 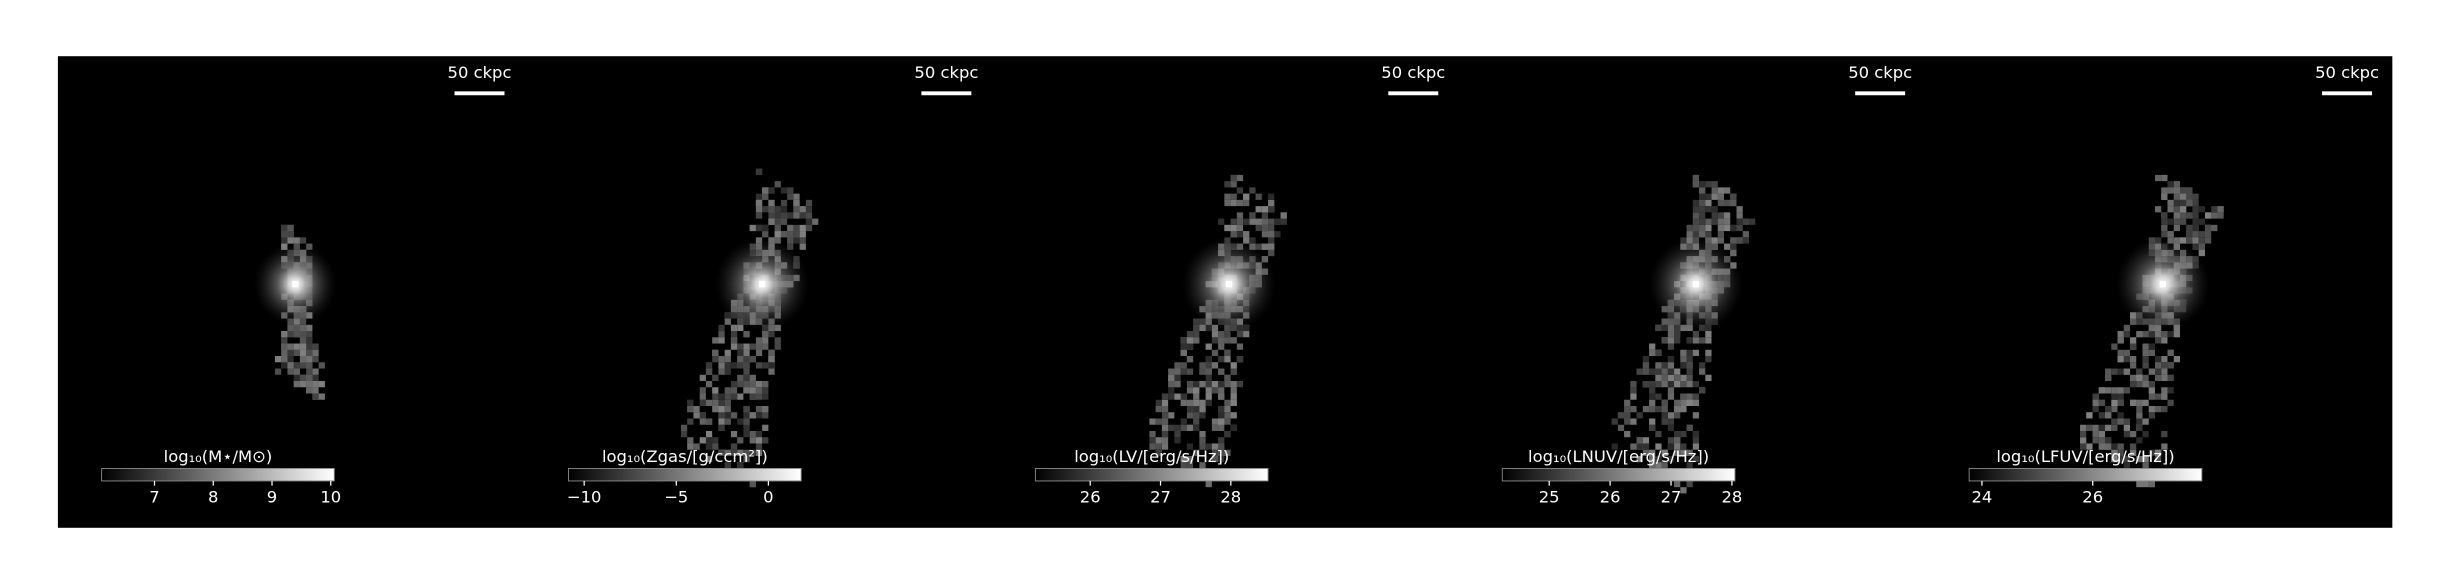 I want to click on colorbar-label: log₁₀(M⋆/M⊙), so click(x=218, y=456).